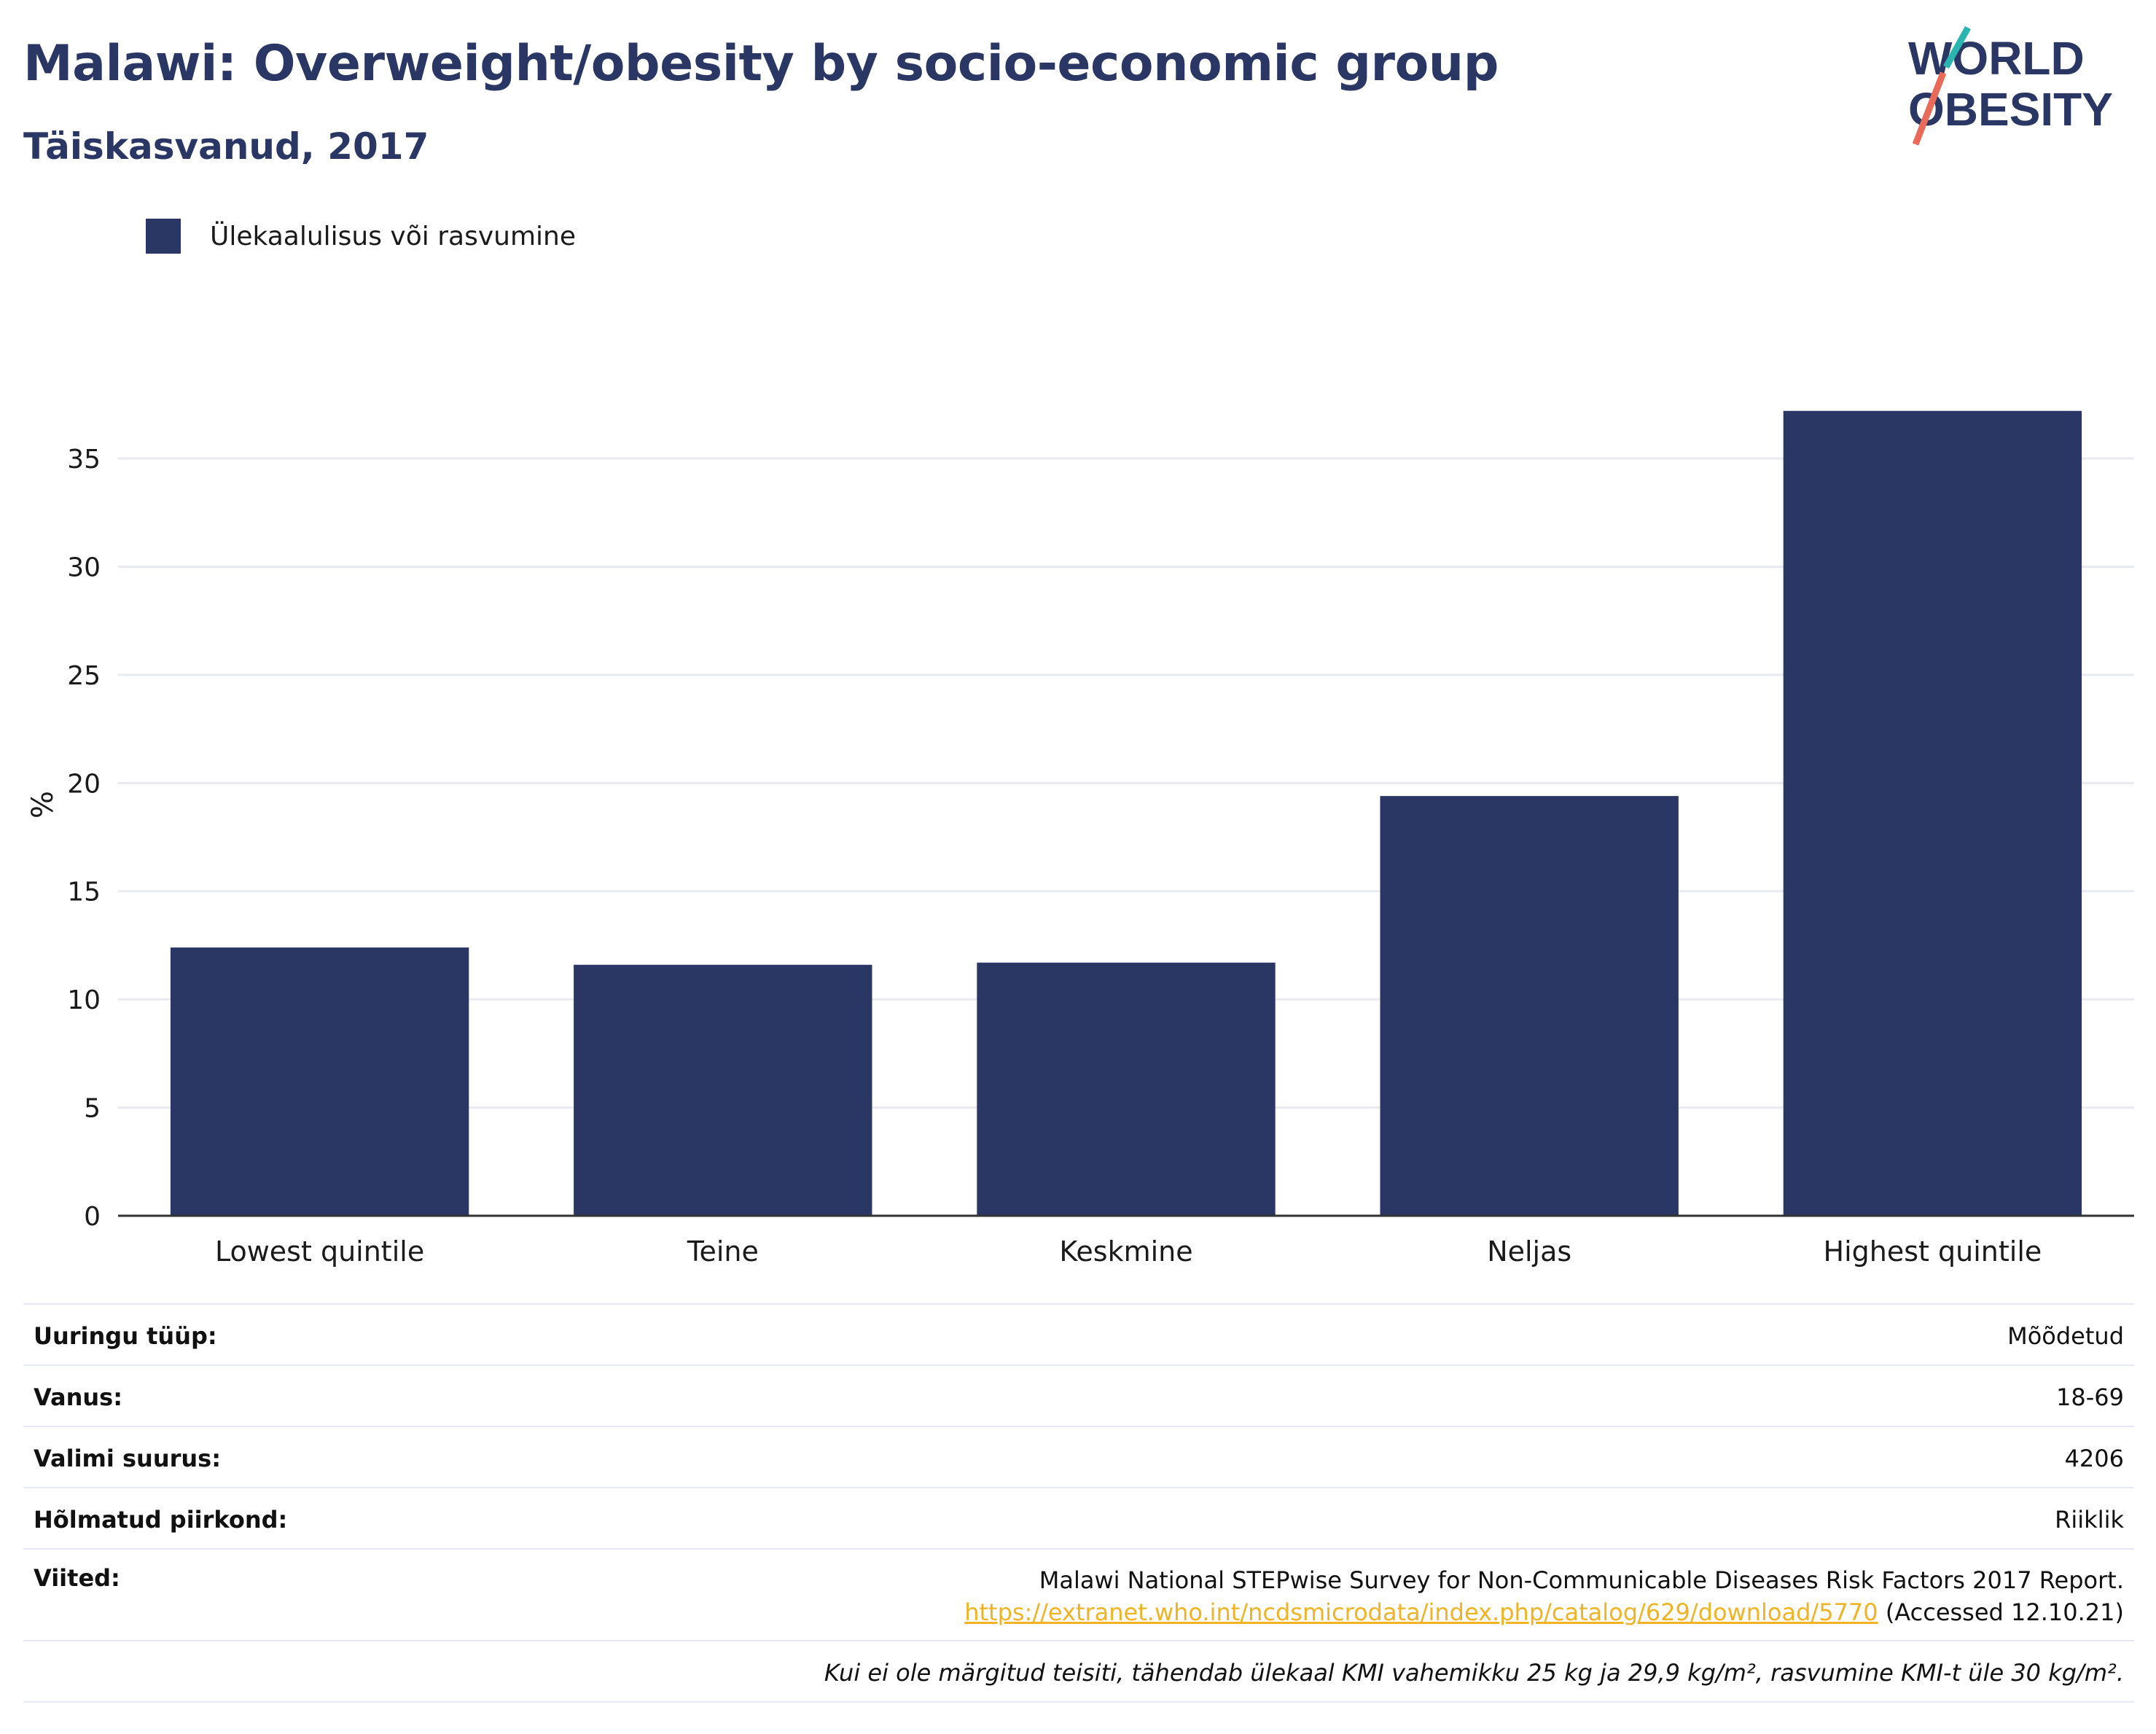 This screenshot has height=1734, width=2156. I want to click on y-tick-label: 35, so click(84, 460).